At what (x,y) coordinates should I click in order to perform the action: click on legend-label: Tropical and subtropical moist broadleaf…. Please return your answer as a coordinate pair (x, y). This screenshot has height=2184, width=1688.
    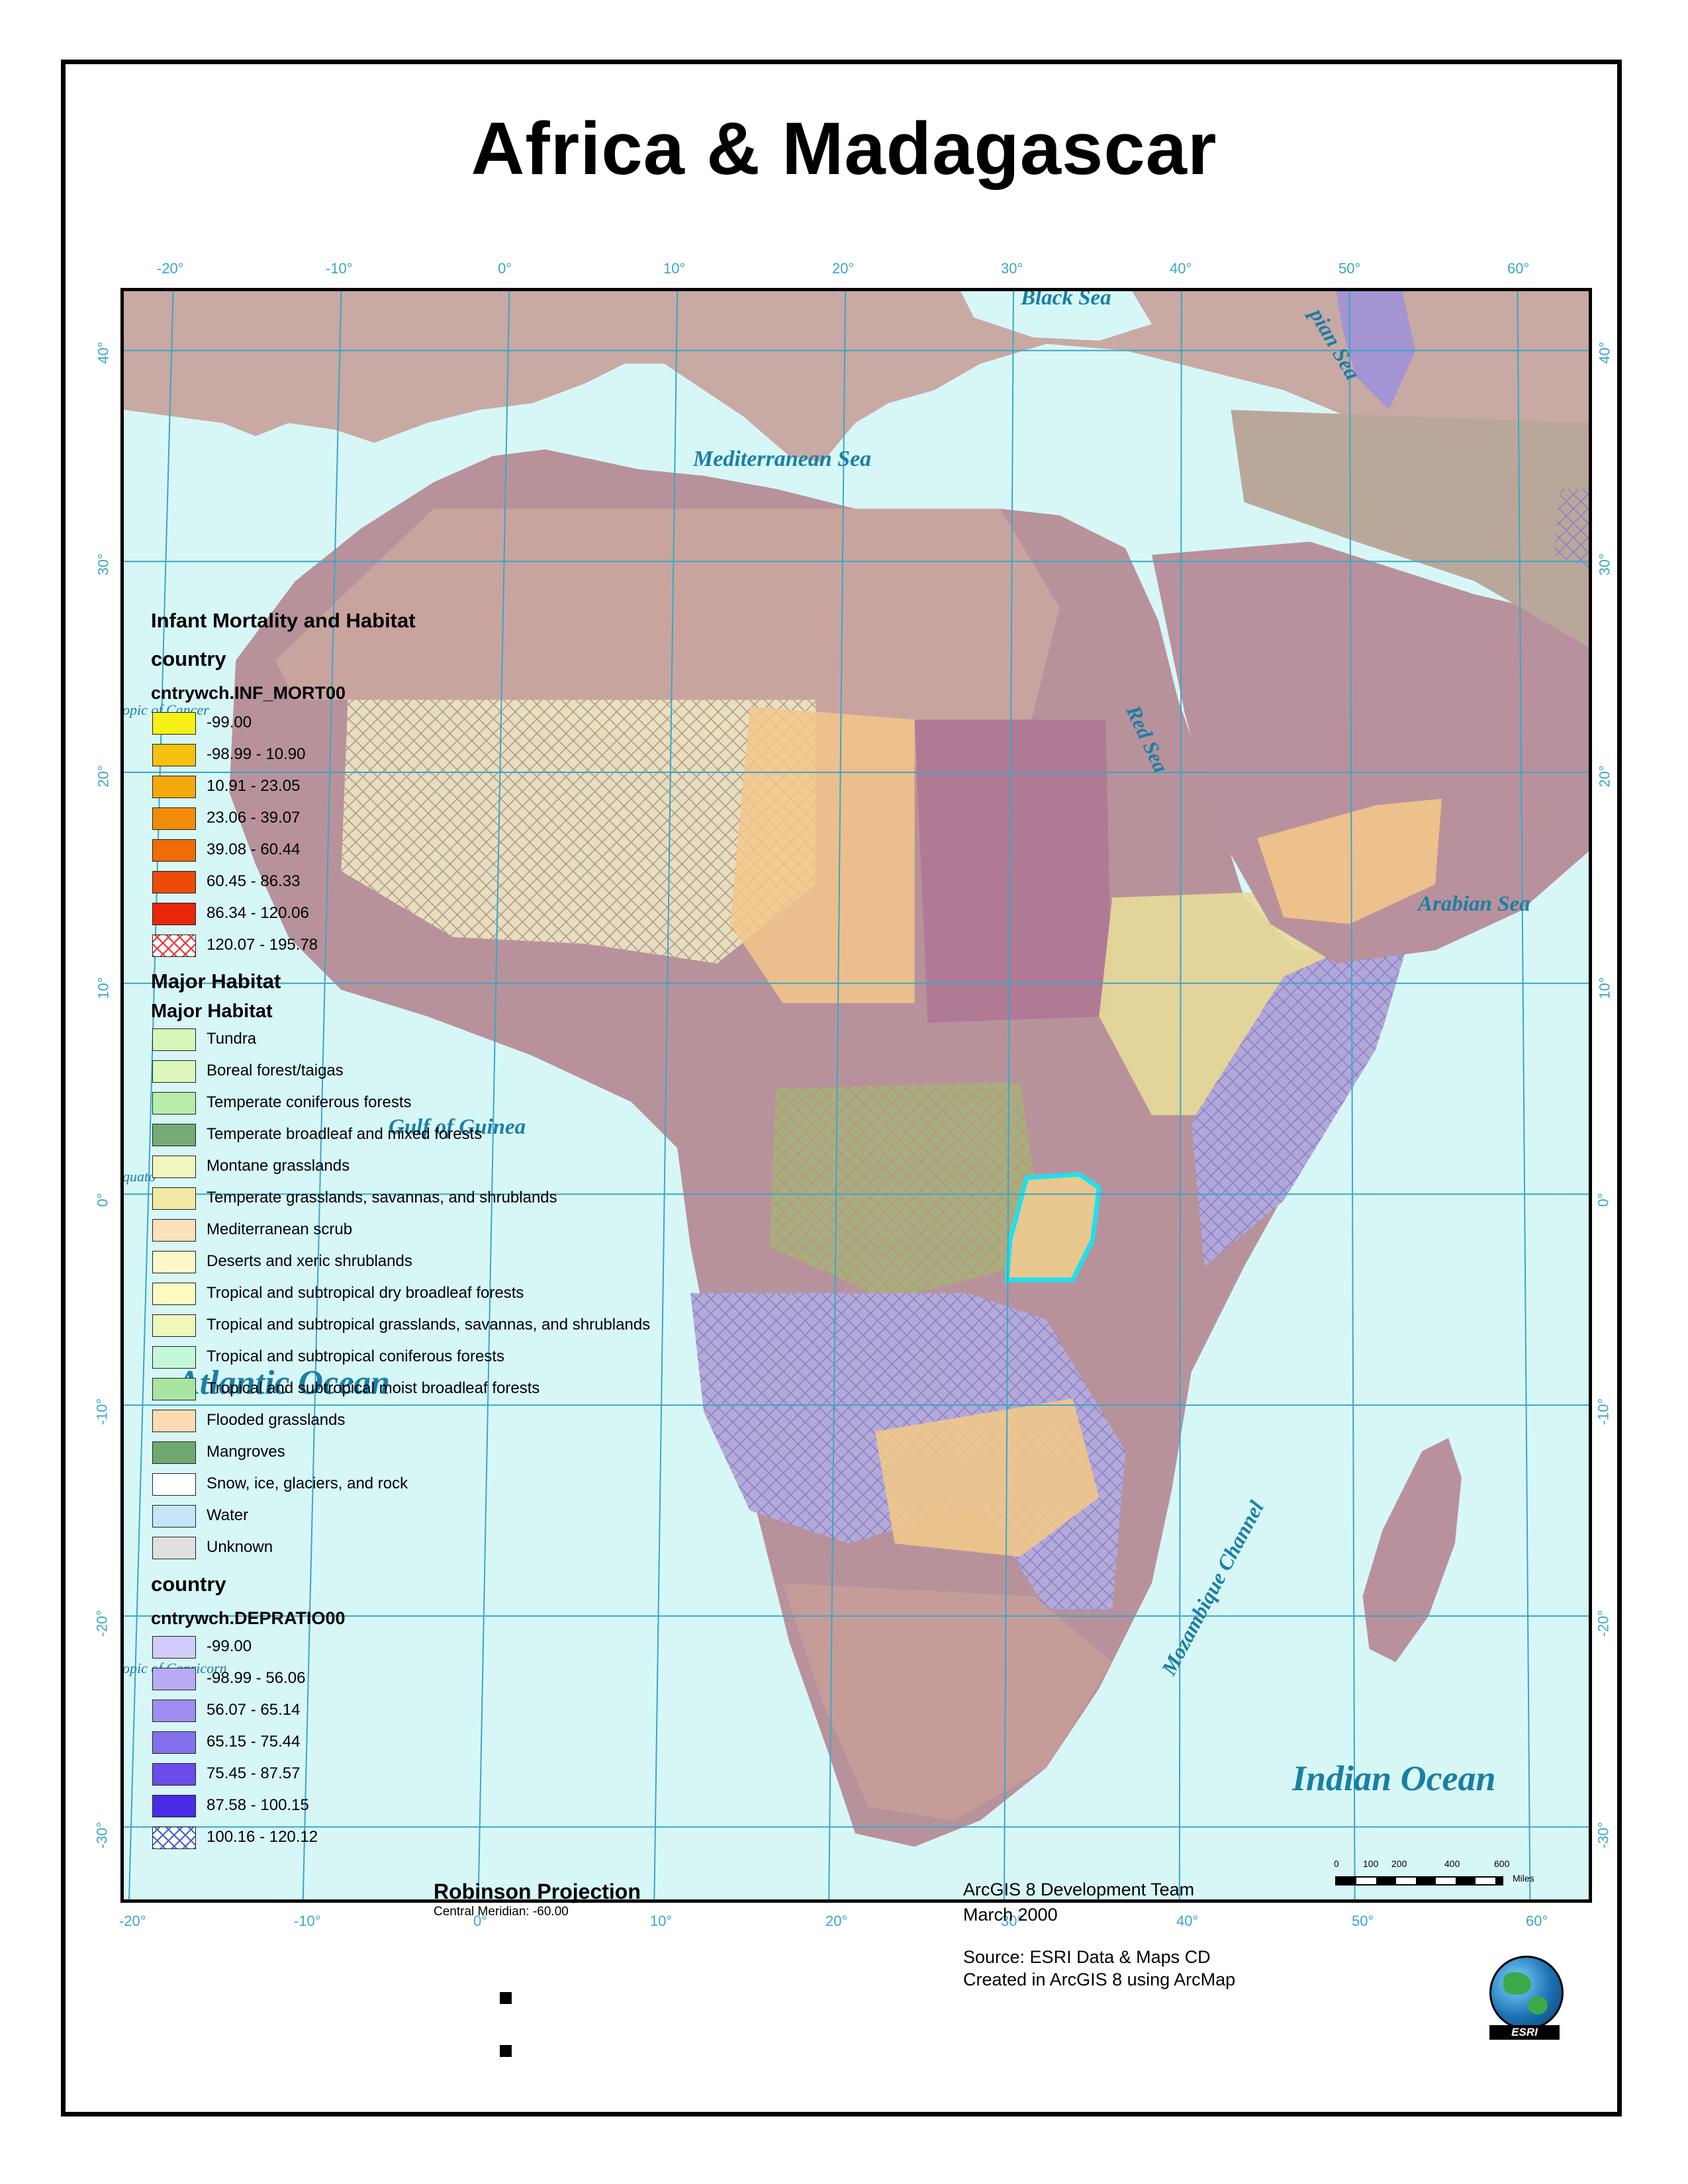
    Looking at the image, I should click on (373, 1388).